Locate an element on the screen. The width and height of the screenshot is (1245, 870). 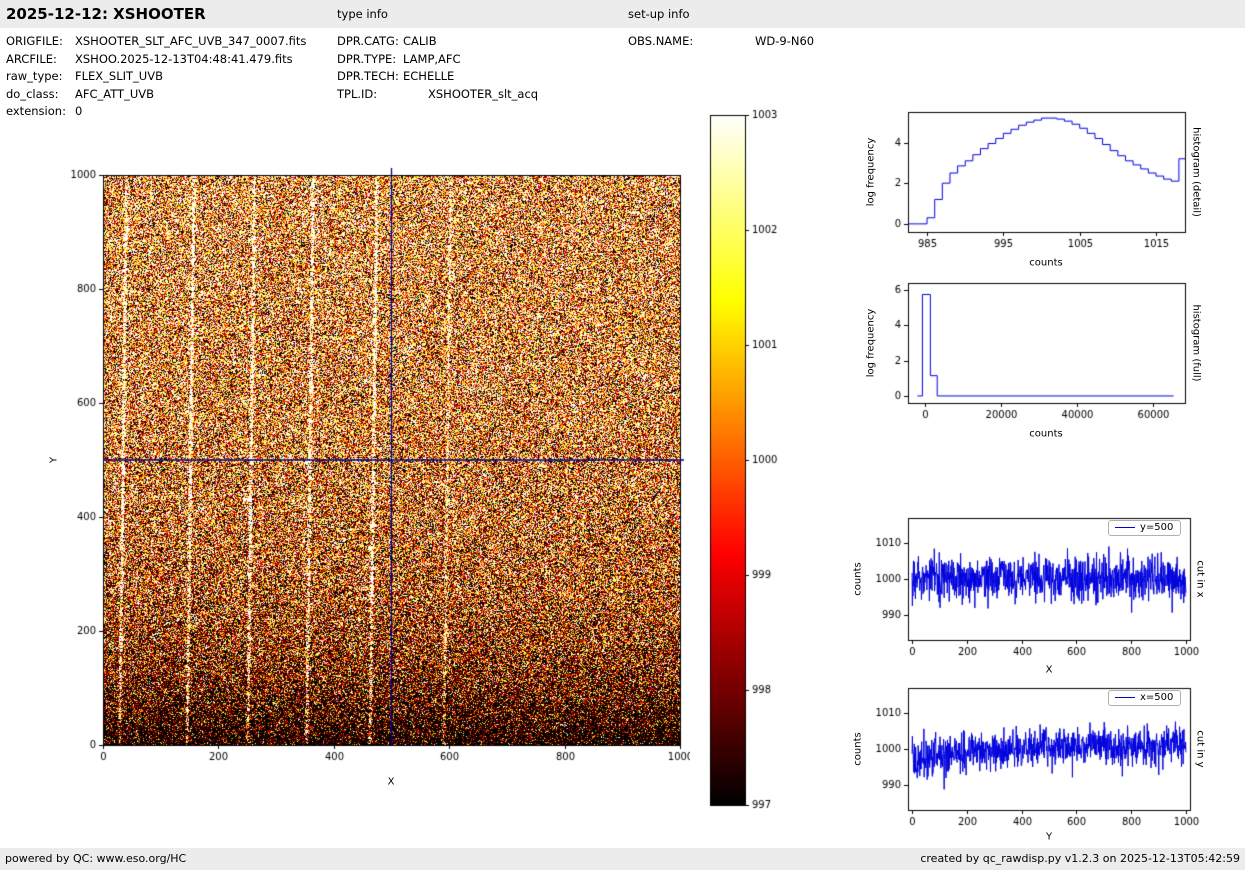
histogram-detail-canvas is located at coordinates (1025, 187).